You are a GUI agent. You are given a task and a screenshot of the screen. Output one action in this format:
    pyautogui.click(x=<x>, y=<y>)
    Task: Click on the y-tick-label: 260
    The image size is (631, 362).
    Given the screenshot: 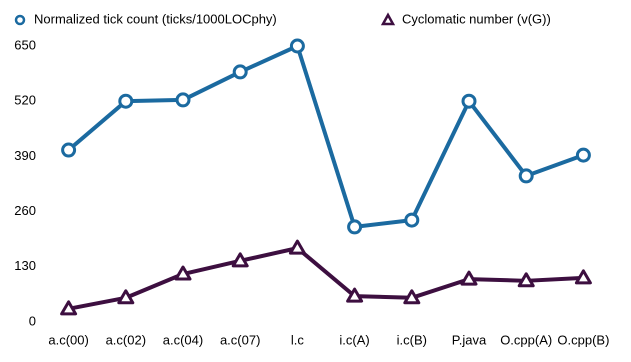 What is the action you would take?
    pyautogui.click(x=25, y=210)
    